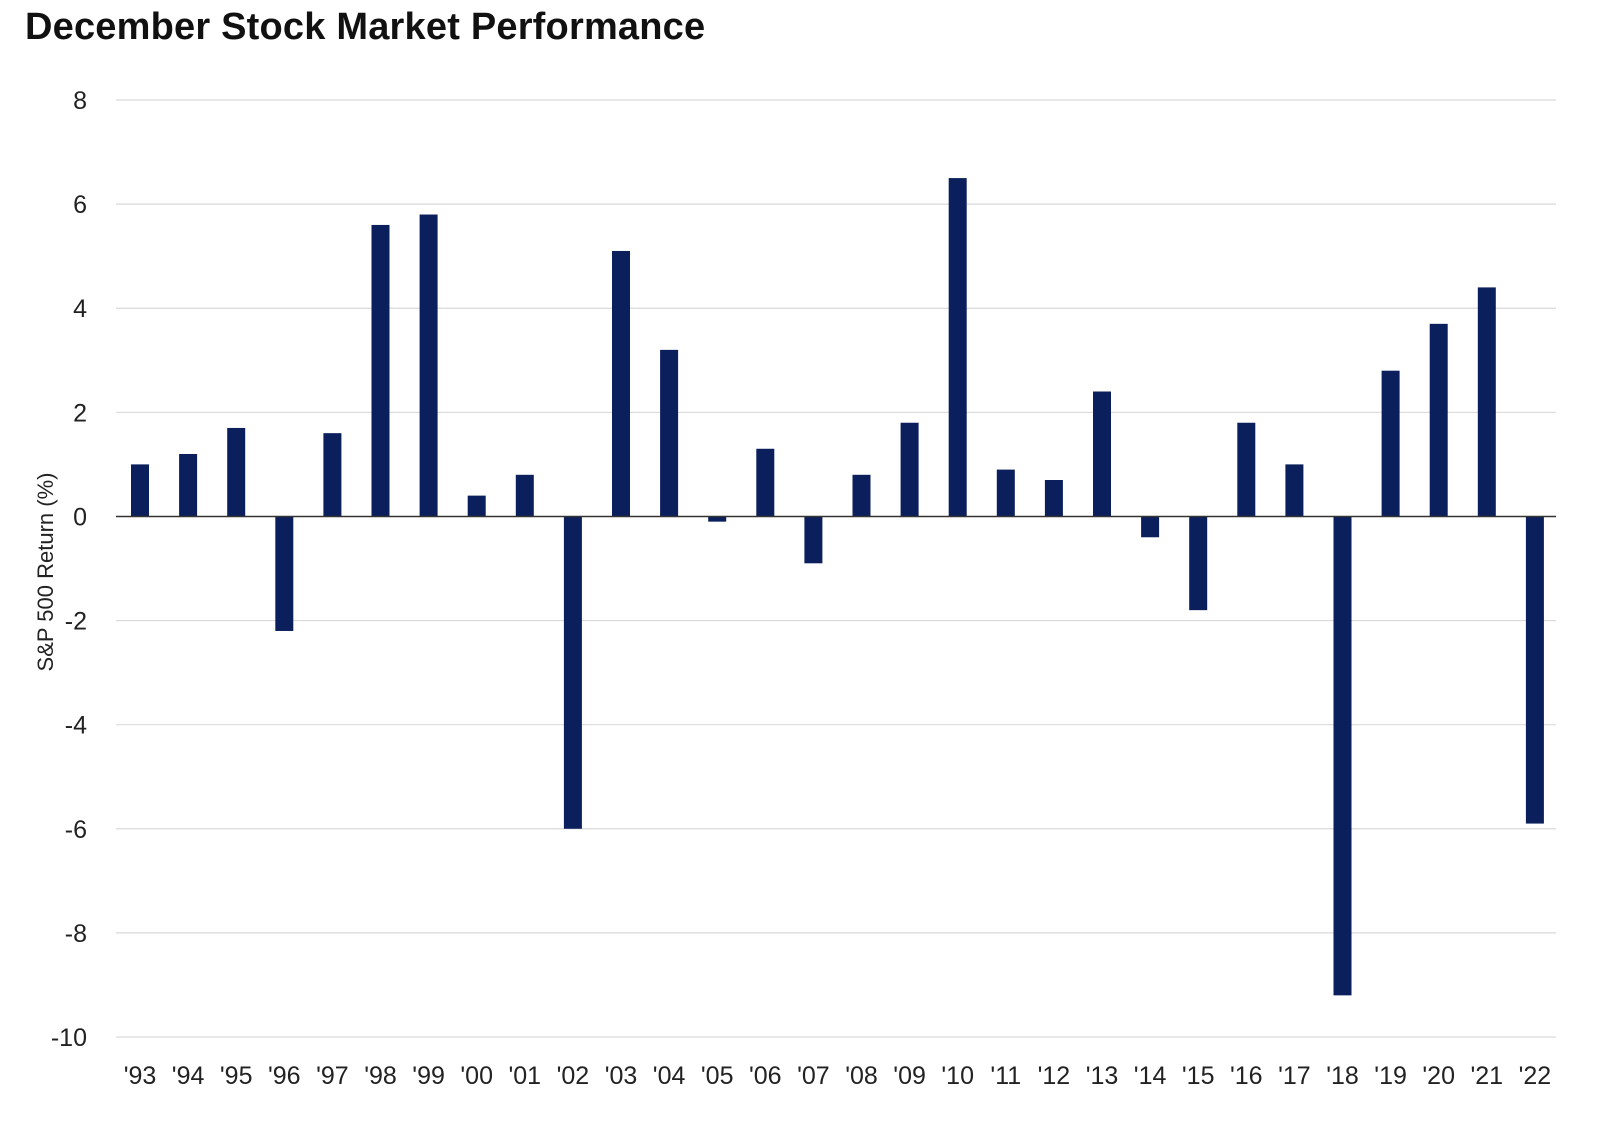  I want to click on x-tick-label: '11, so click(1005, 1076).